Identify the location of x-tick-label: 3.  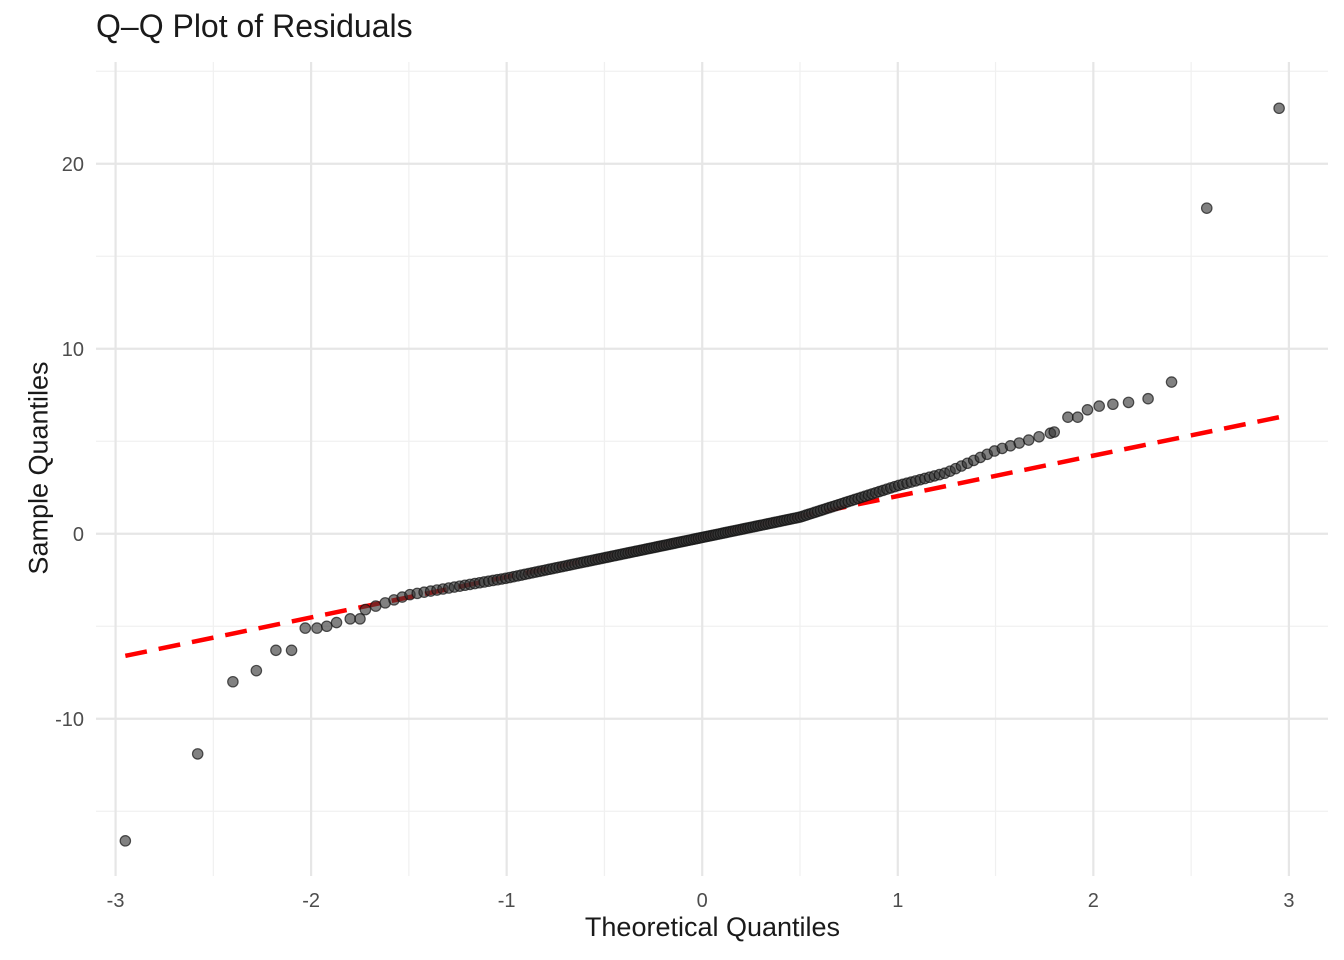
(1288, 901).